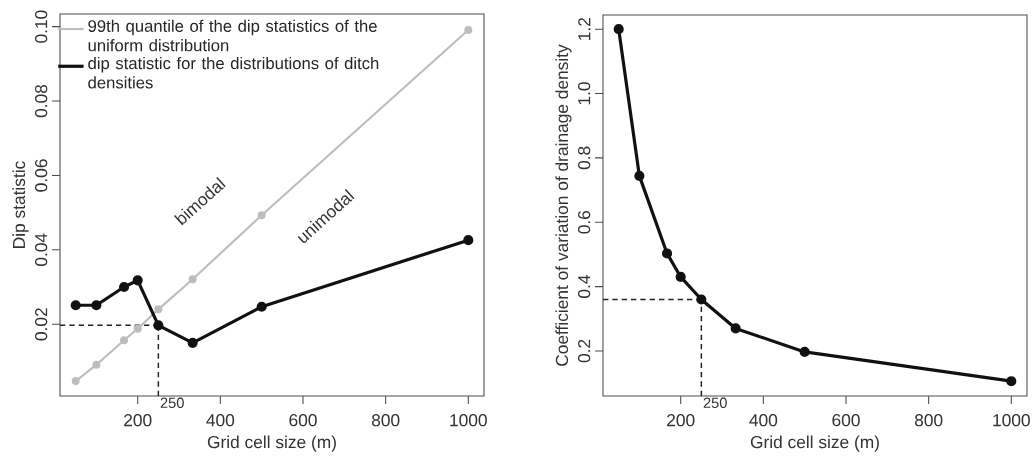  I want to click on y-tick-label: 1.0, so click(584, 93).